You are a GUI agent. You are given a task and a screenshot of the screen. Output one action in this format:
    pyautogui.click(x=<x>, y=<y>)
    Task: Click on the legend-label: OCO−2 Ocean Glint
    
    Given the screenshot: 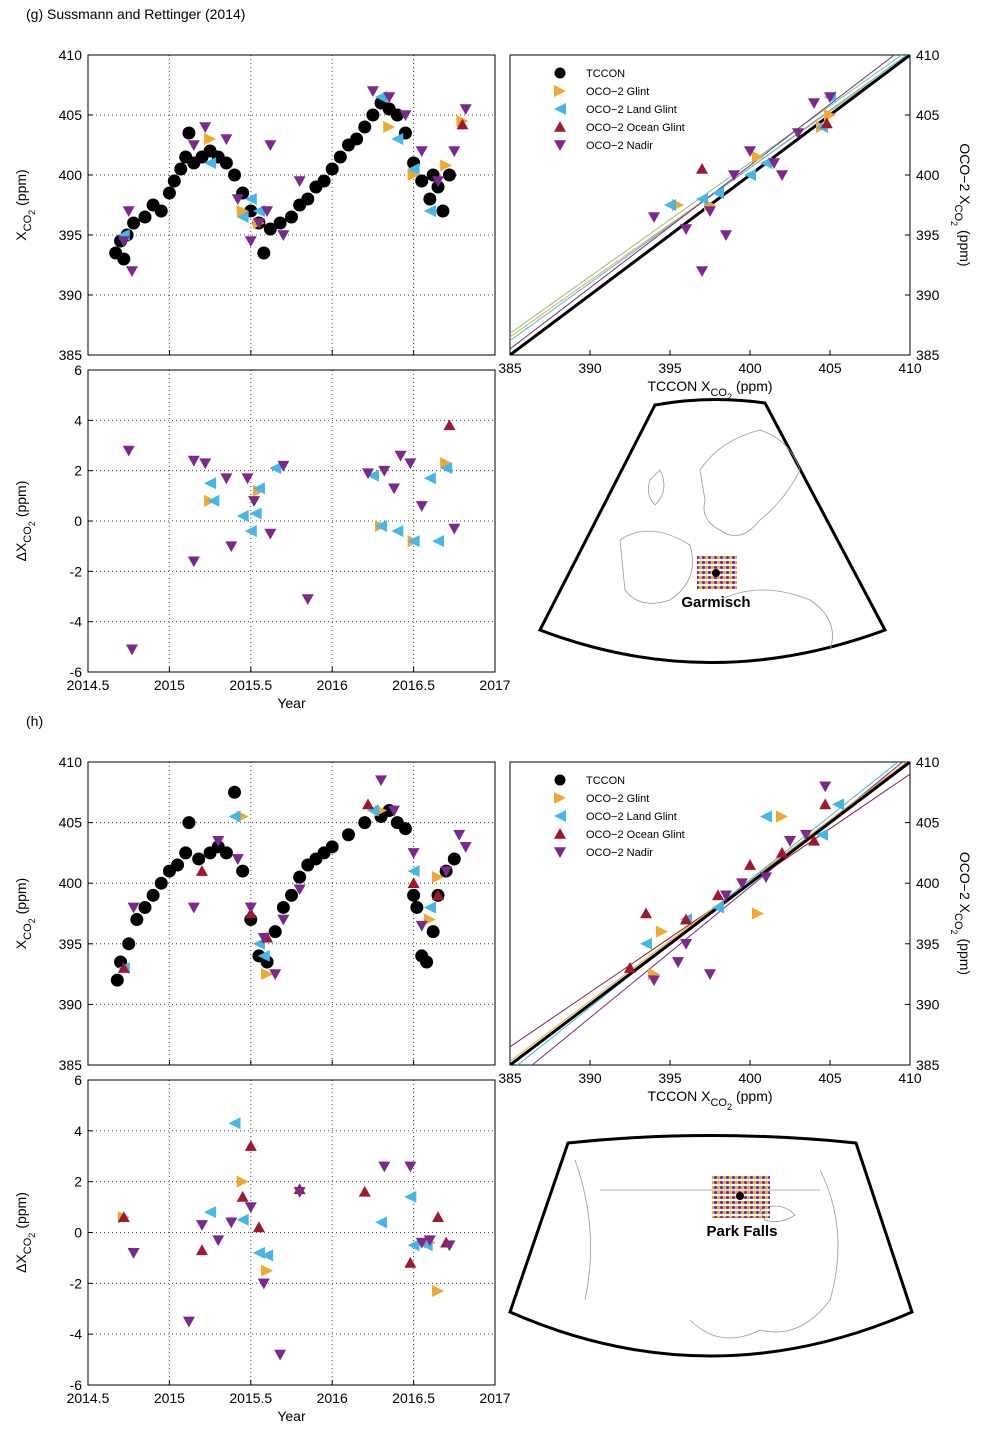 What is the action you would take?
    pyautogui.click(x=635, y=128)
    